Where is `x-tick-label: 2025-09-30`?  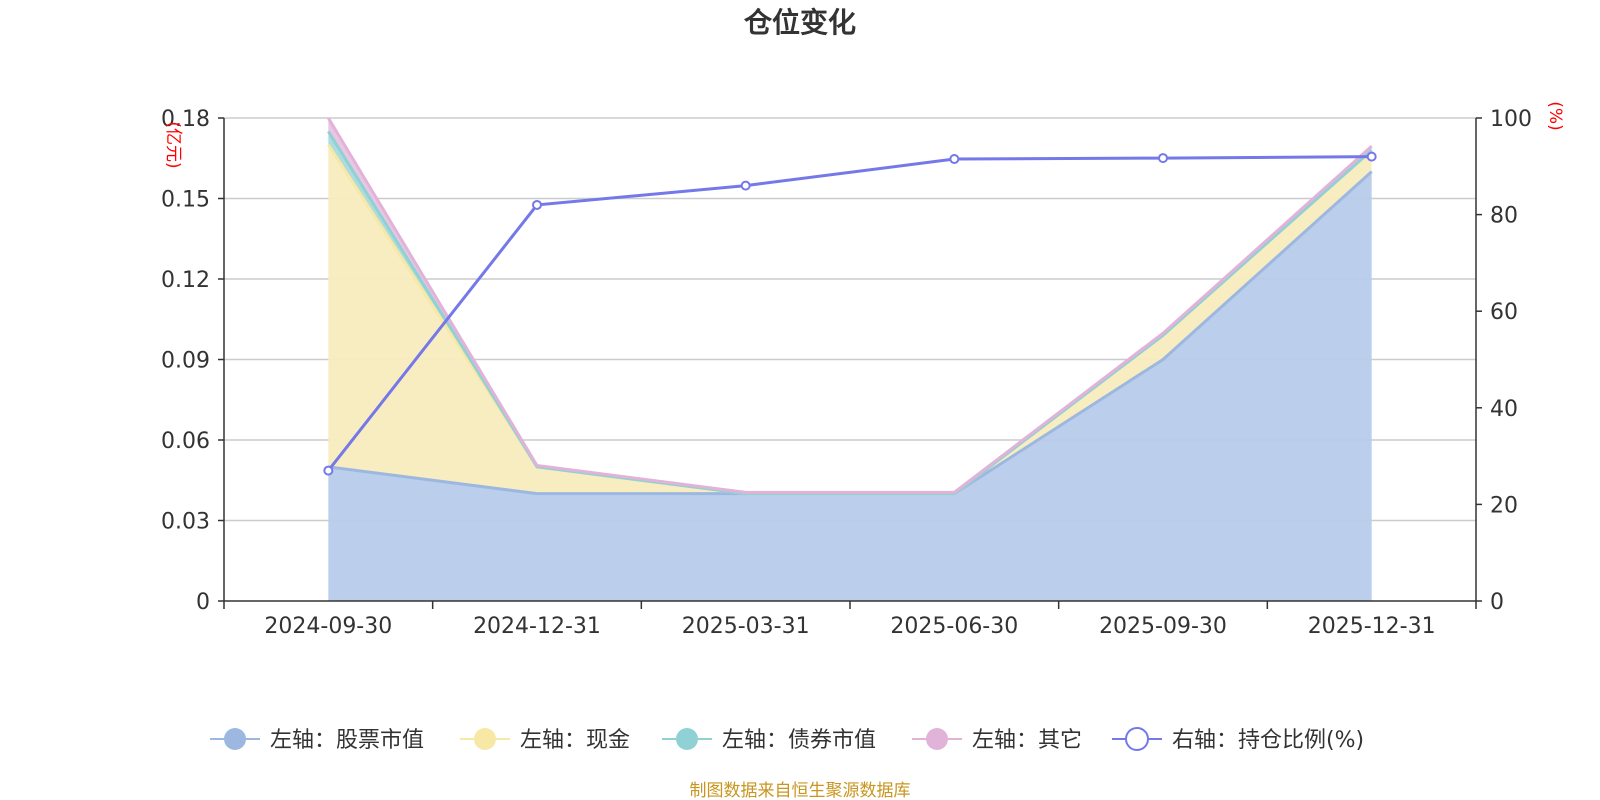 x-tick-label: 2025-09-30 is located at coordinates (1163, 626).